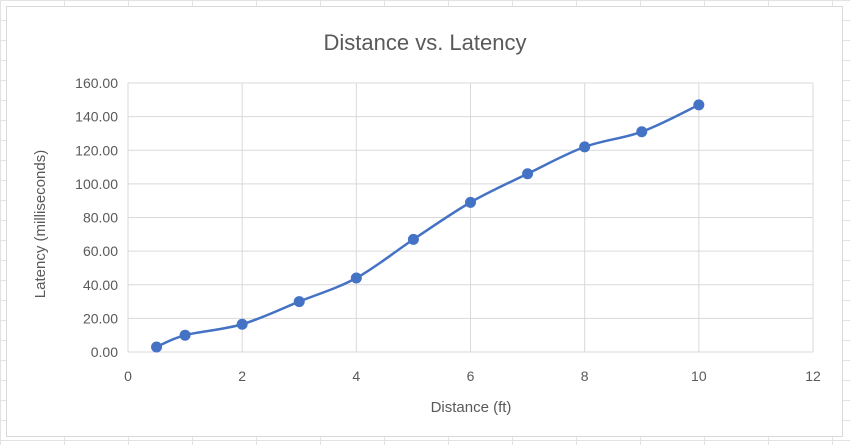 The image size is (850, 445). What do you see at coordinates (96, 117) in the screenshot?
I see `y-tick-label: 140.00` at bounding box center [96, 117].